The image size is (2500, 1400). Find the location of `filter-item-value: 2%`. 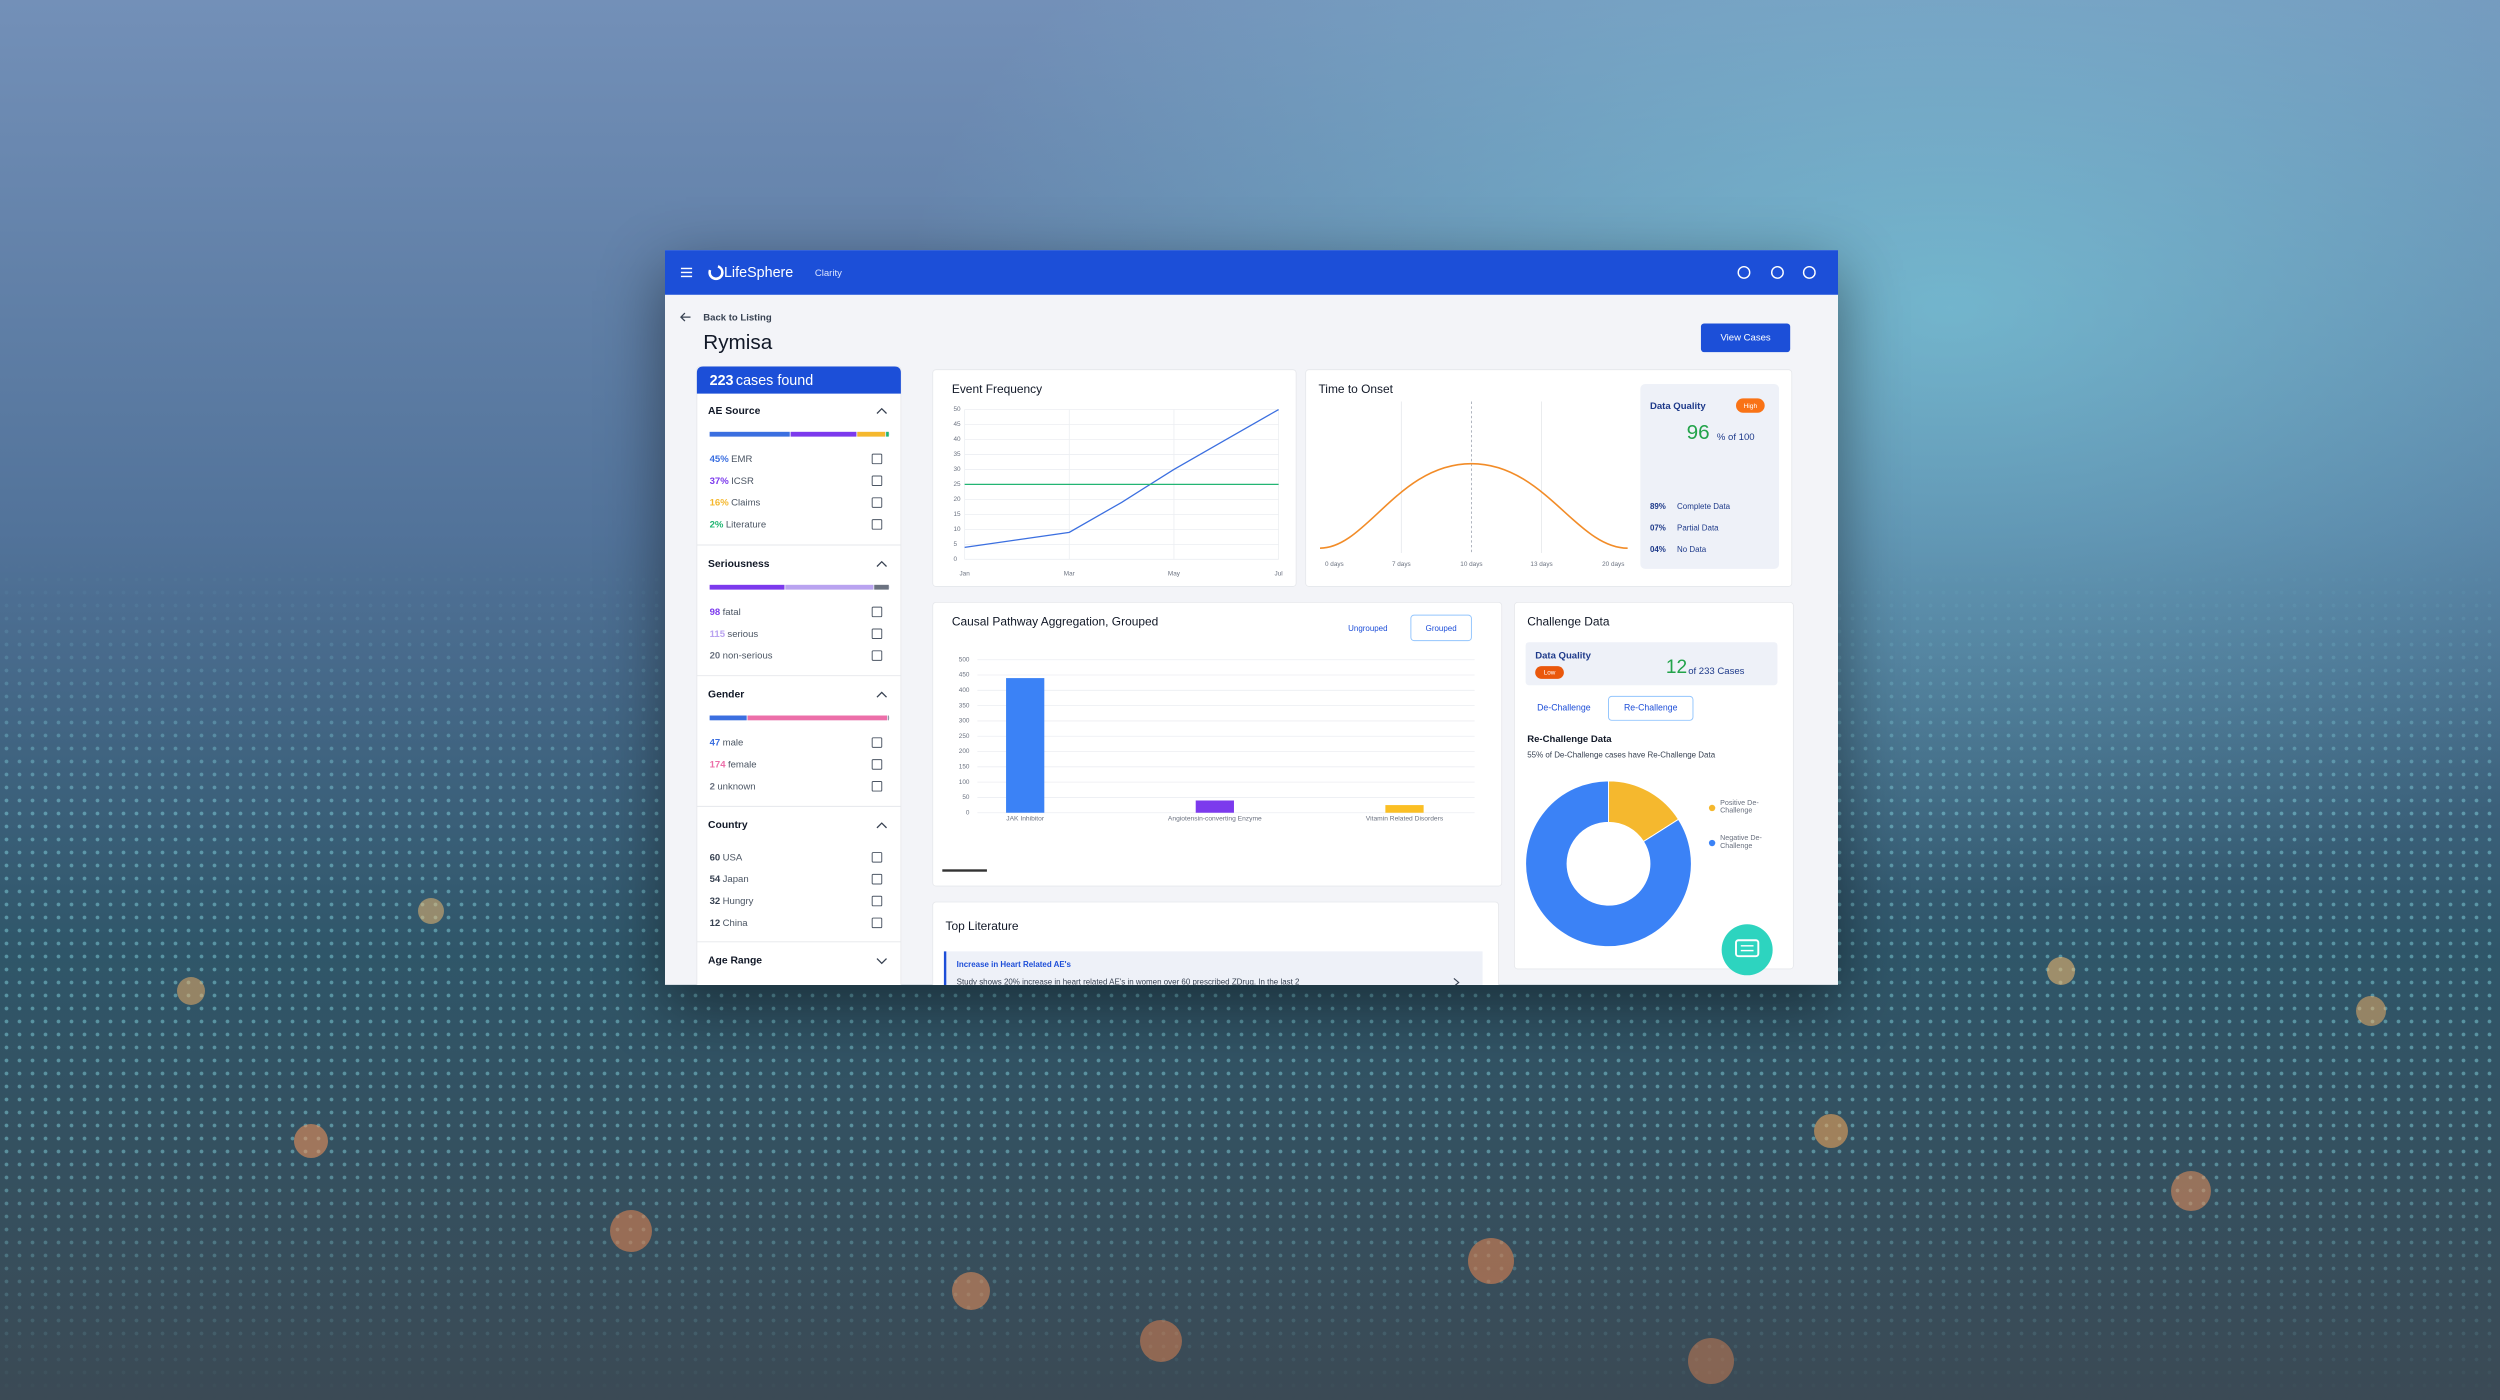

filter-item-value: 2% is located at coordinates (717, 524).